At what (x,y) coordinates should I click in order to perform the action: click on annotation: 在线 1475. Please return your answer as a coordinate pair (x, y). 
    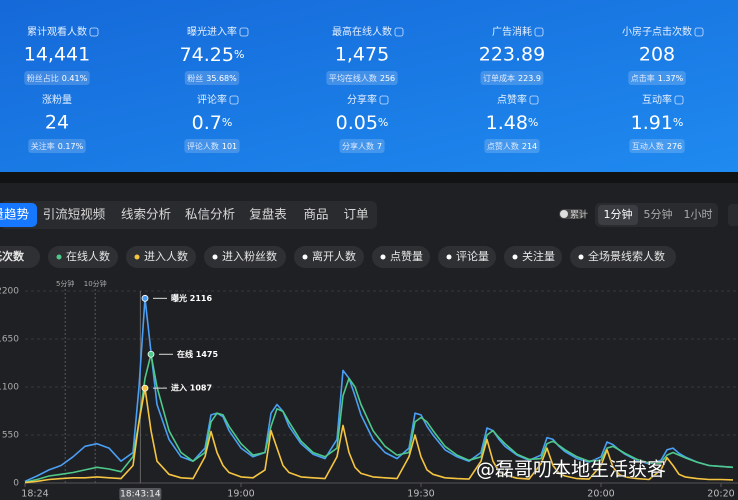
    Looking at the image, I should click on (197, 354).